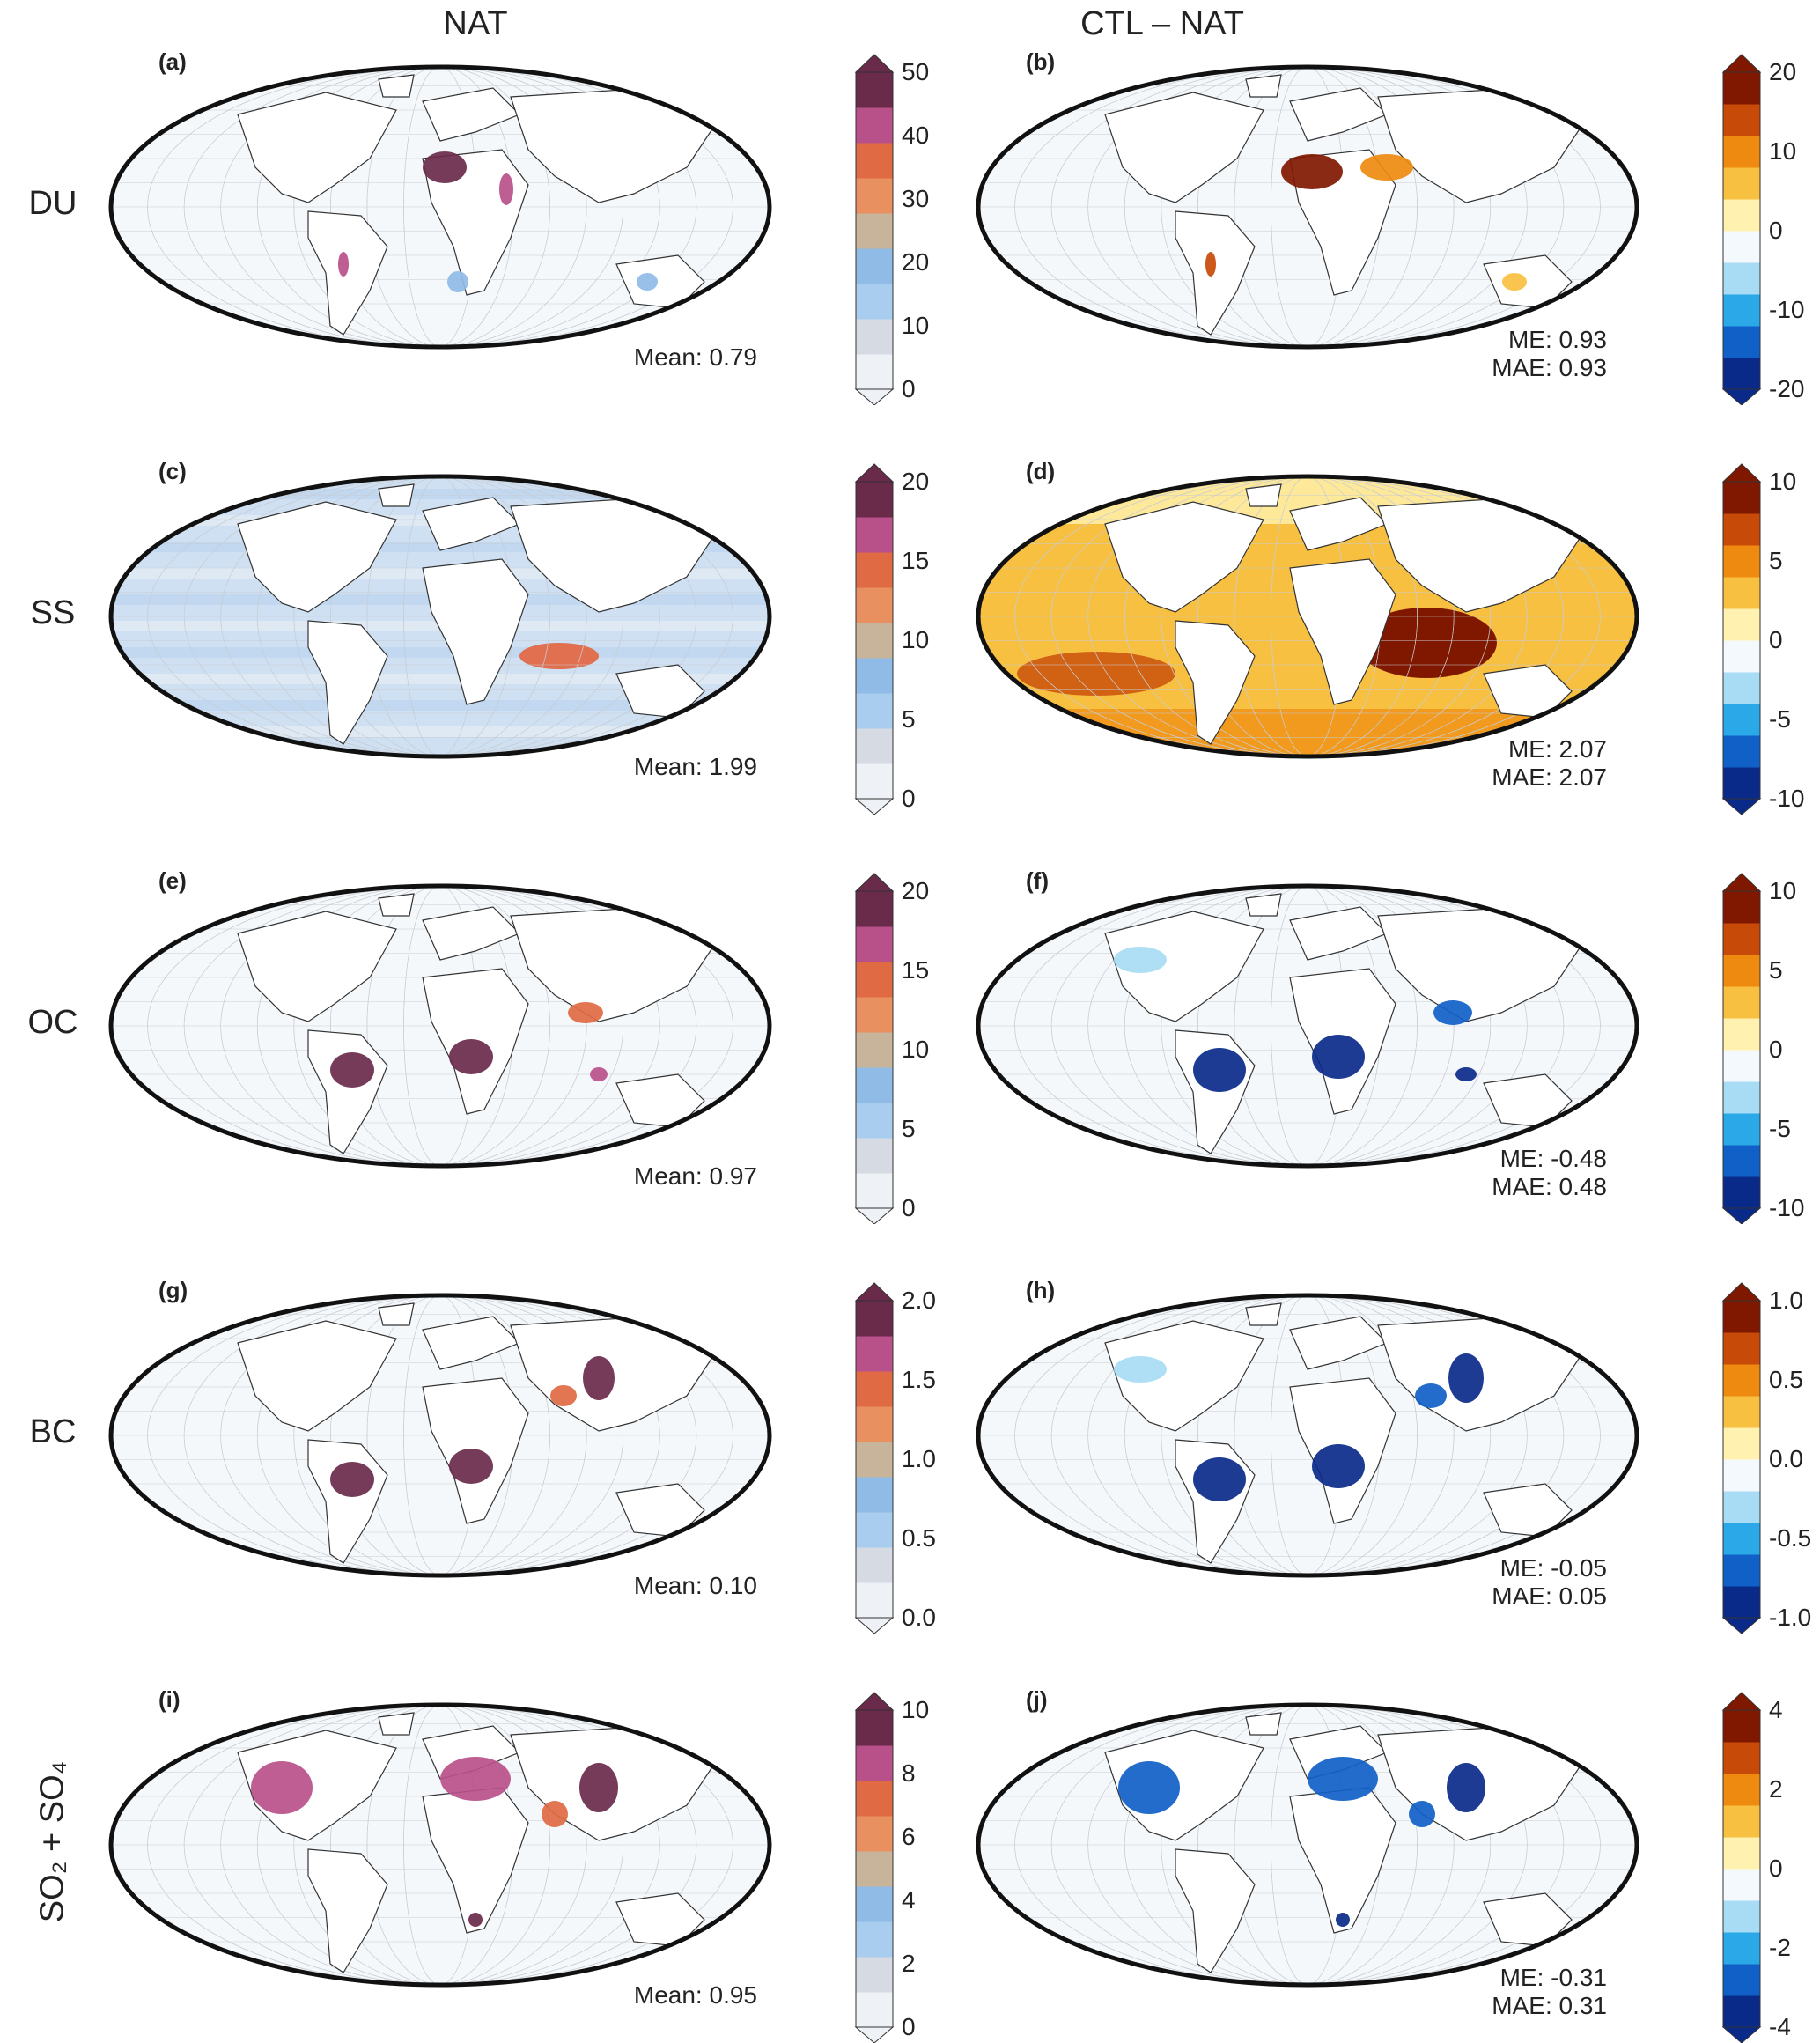 The width and height of the screenshot is (1820, 2043). Describe the element at coordinates (909, 719) in the screenshot. I see `colorbar-tick-label: 5` at that location.